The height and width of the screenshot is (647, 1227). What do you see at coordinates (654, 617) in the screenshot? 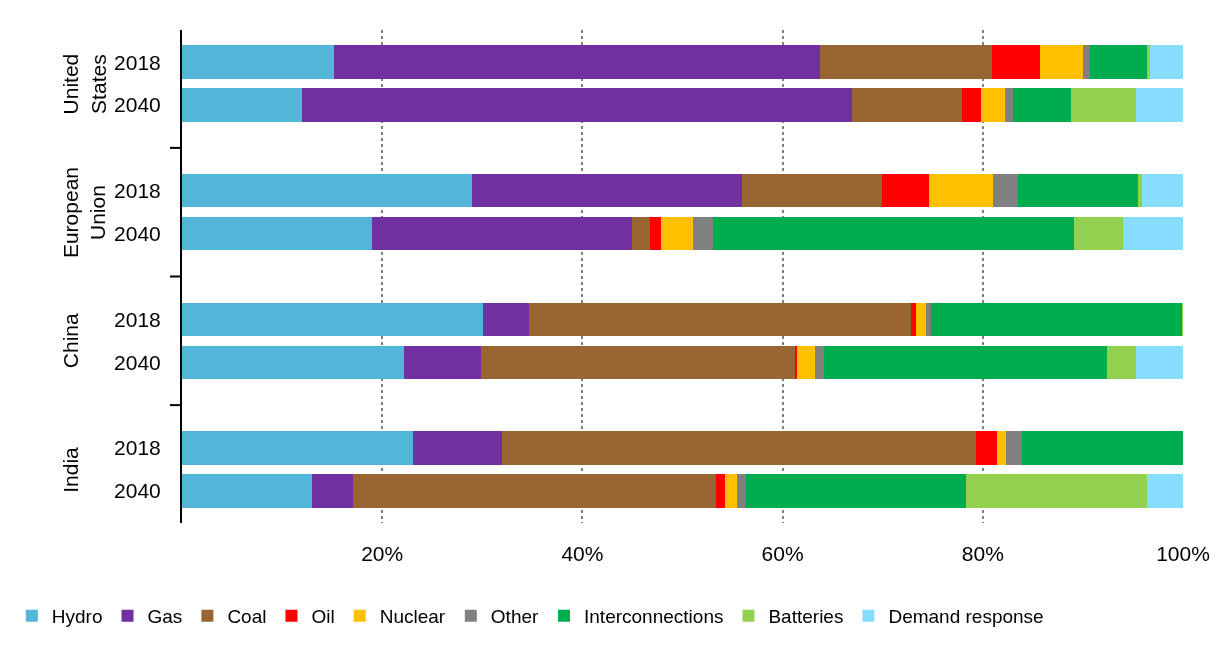
I see `legend-label: Interconnections` at bounding box center [654, 617].